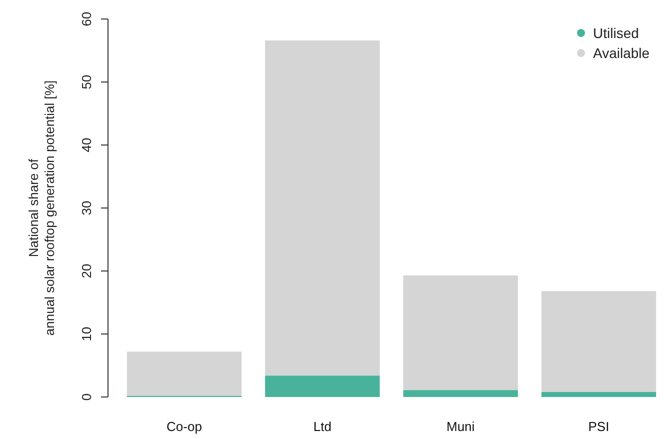 Image resolution: width=667 pixels, height=439 pixels. I want to click on y-tick-label: 50, so click(86, 82).